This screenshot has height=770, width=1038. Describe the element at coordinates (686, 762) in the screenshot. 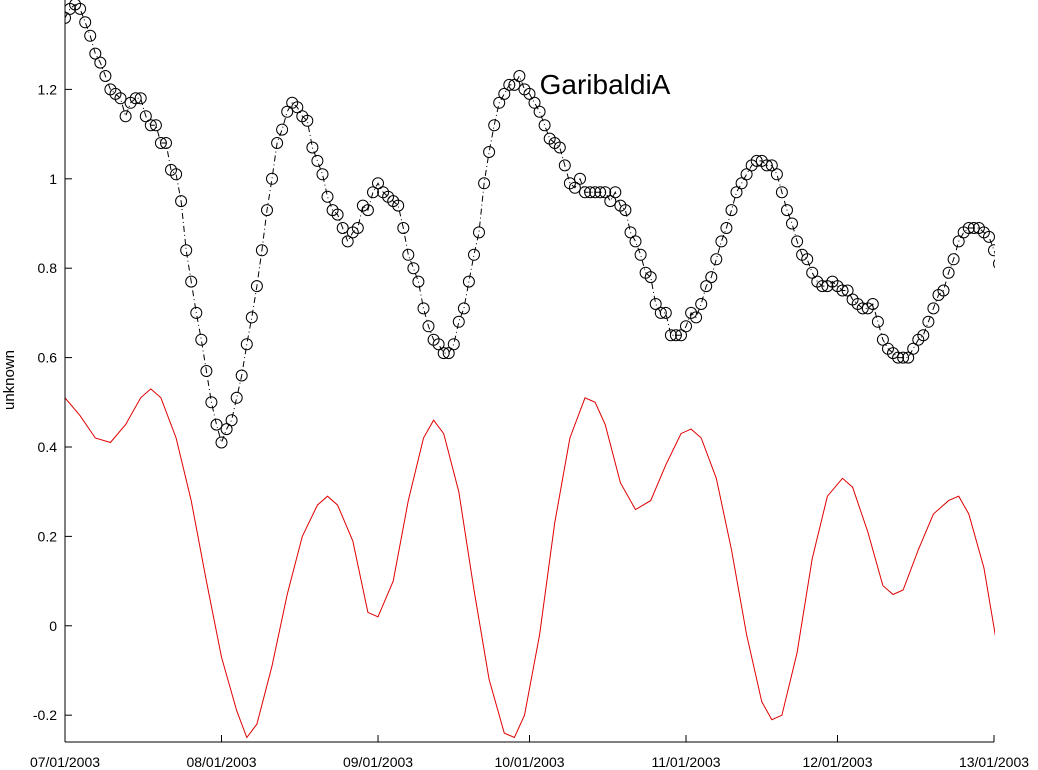

I see `x-tick-label: 11/01/2003` at that location.